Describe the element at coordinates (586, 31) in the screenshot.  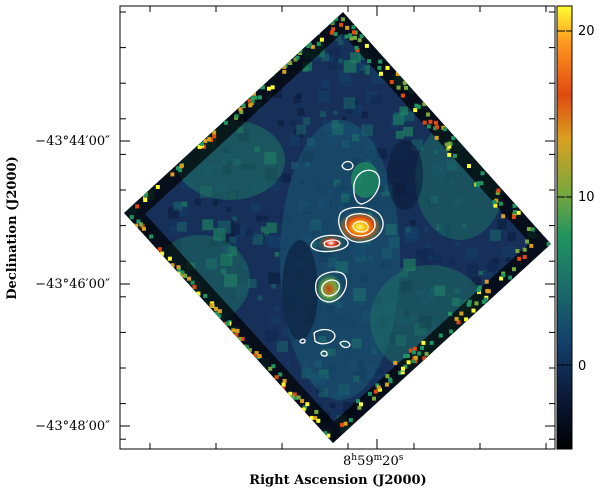
I see `colorbar-label-20: 20` at that location.